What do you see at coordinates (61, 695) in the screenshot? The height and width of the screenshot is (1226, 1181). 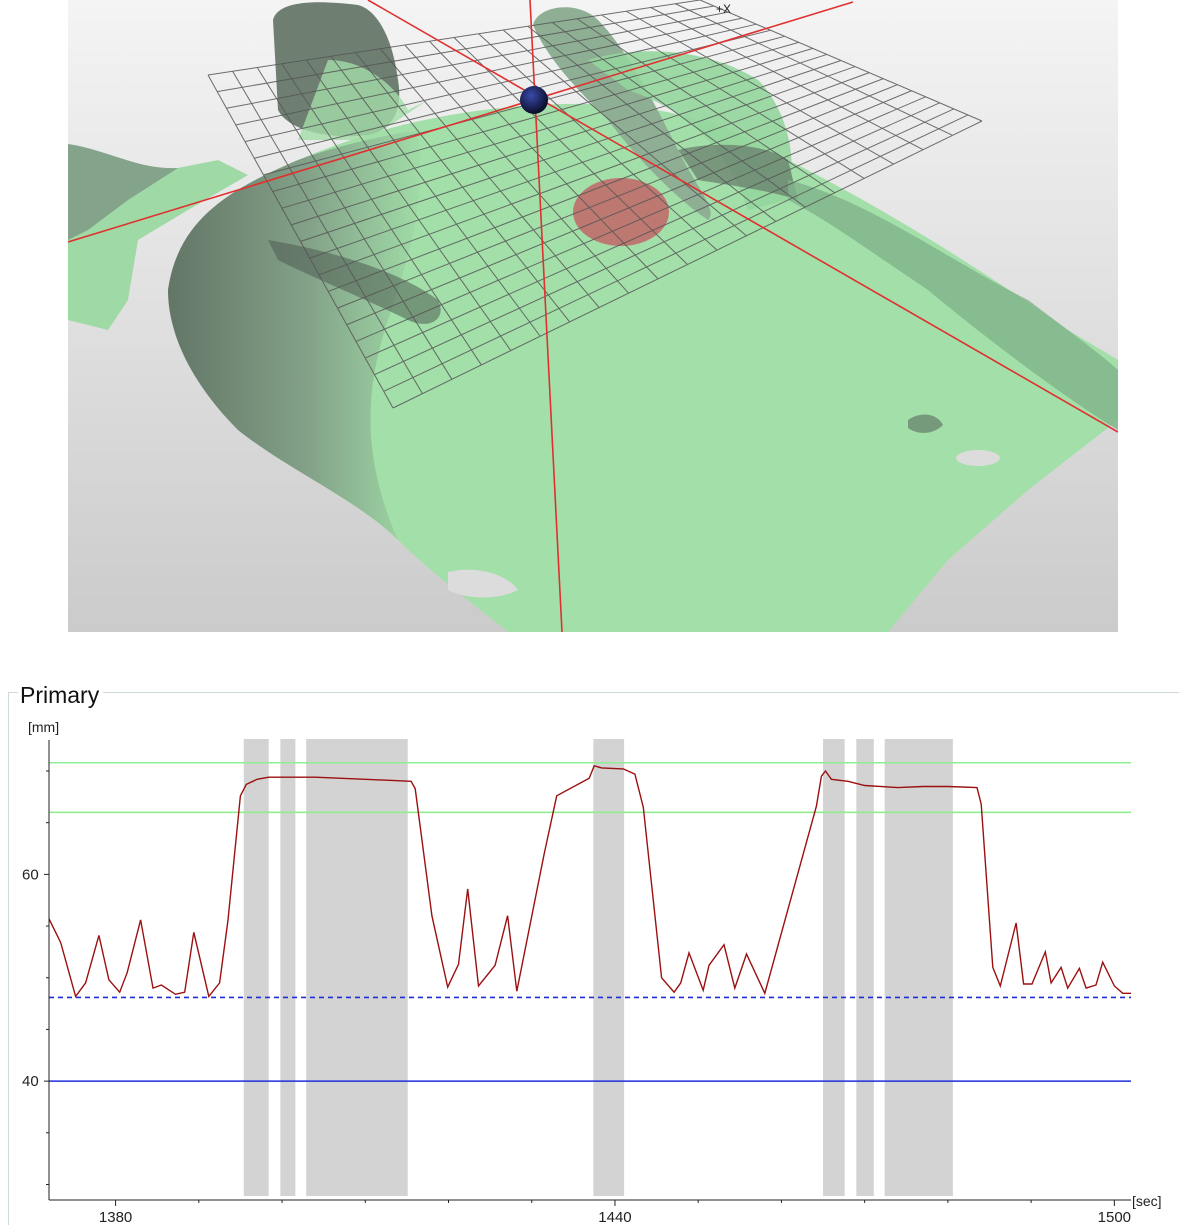 I see `panel-title: Primary` at bounding box center [61, 695].